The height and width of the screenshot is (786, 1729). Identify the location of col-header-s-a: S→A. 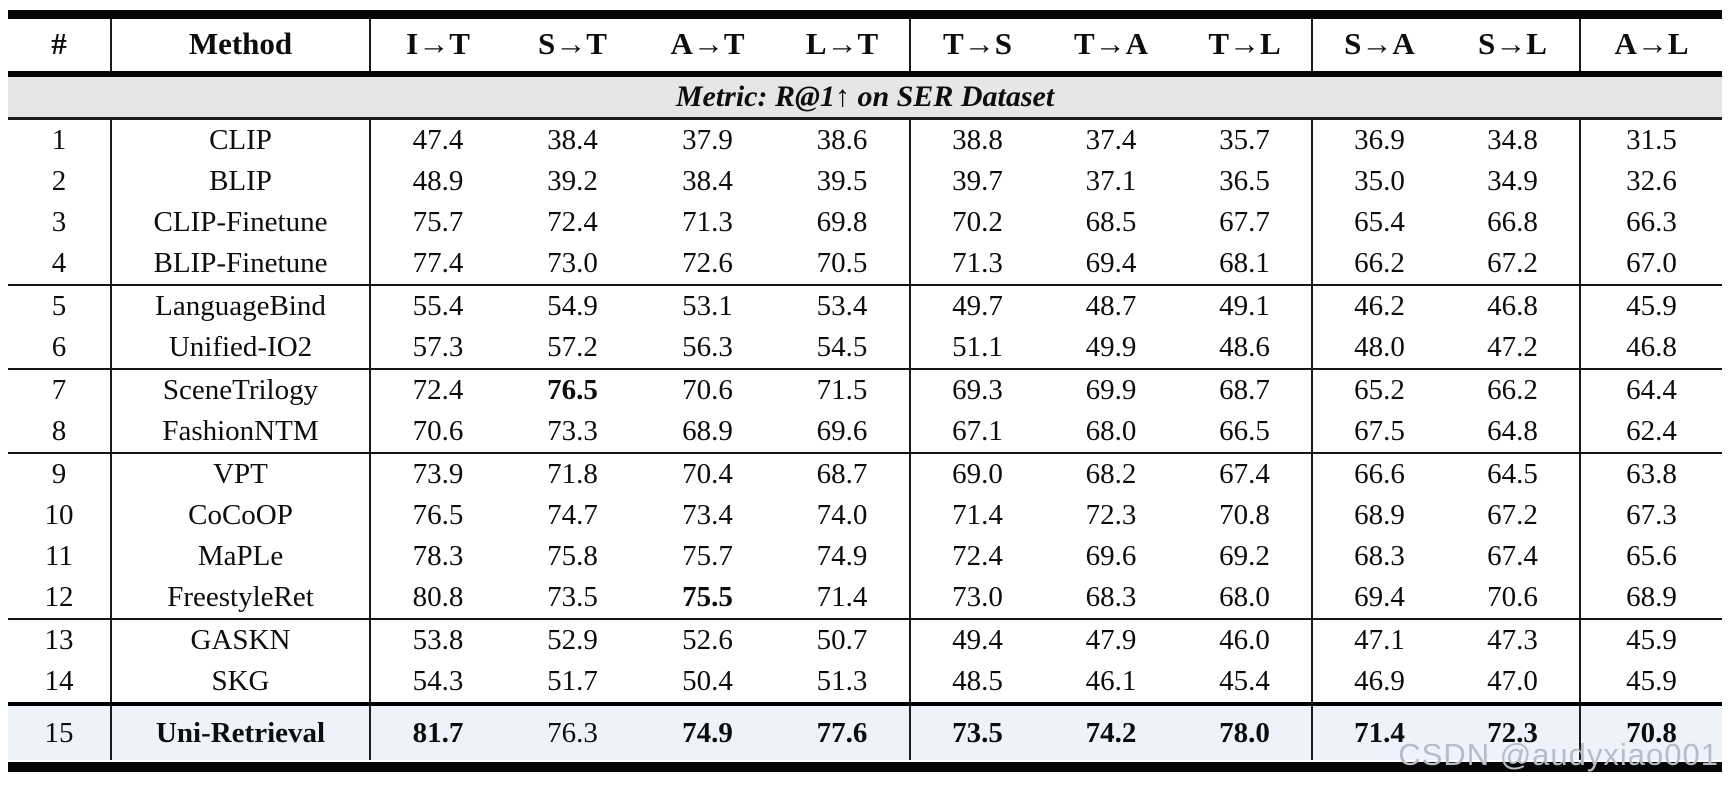
(1379, 43).